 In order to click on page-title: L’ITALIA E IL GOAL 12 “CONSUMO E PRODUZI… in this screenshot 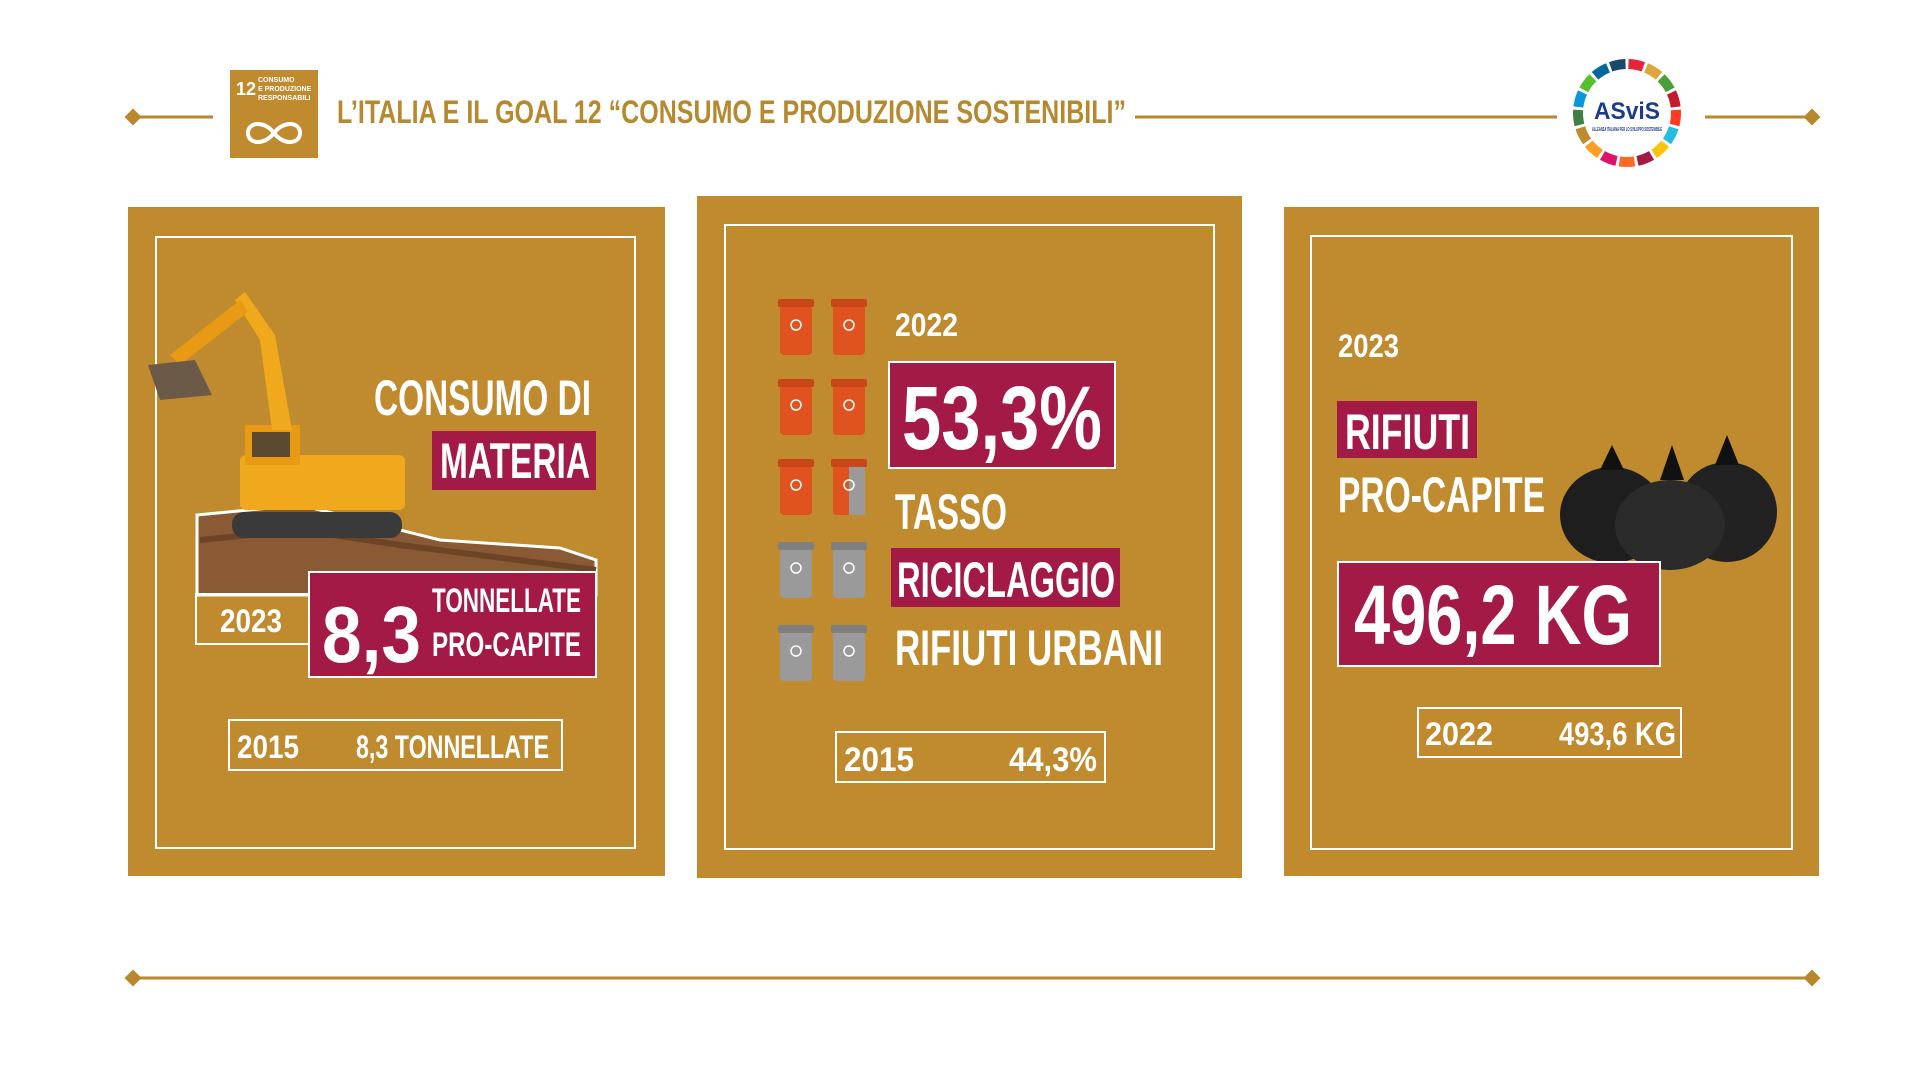, I will do `click(731, 112)`.